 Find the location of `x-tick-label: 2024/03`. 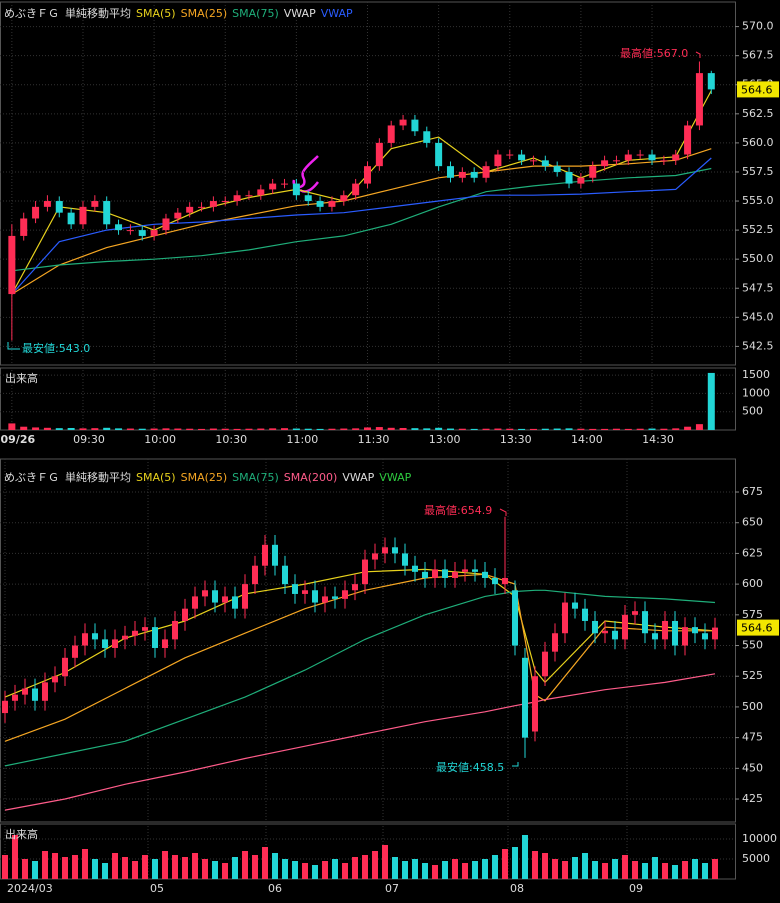

x-tick-label: 2024/03 is located at coordinates (30, 888).